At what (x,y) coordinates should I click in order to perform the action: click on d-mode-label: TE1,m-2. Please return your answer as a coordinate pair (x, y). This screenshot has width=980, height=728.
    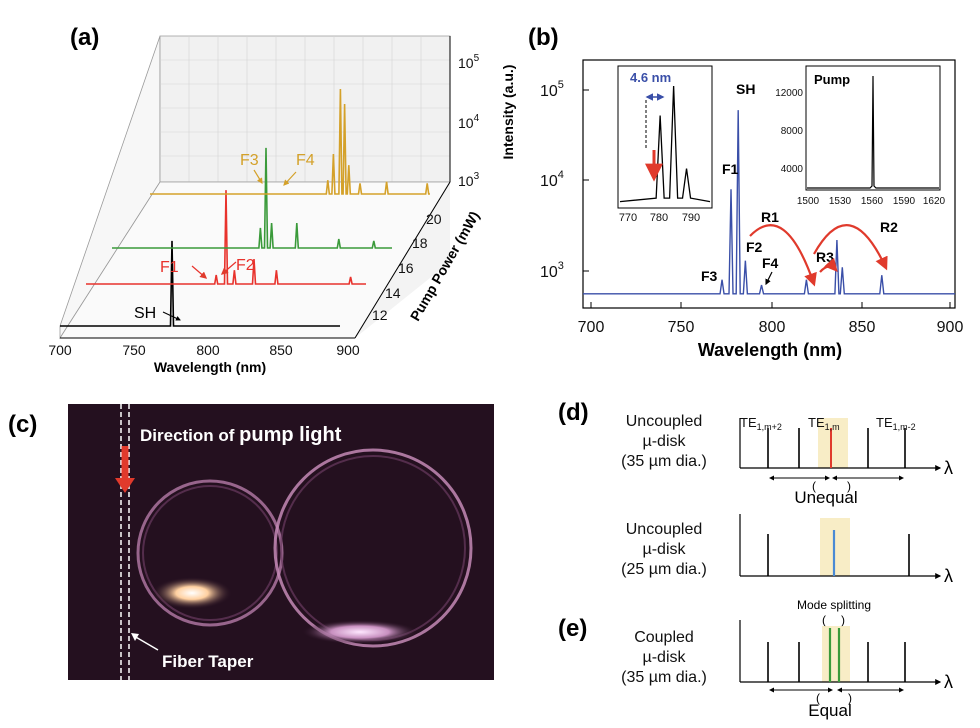
    Looking at the image, I should click on (896, 423).